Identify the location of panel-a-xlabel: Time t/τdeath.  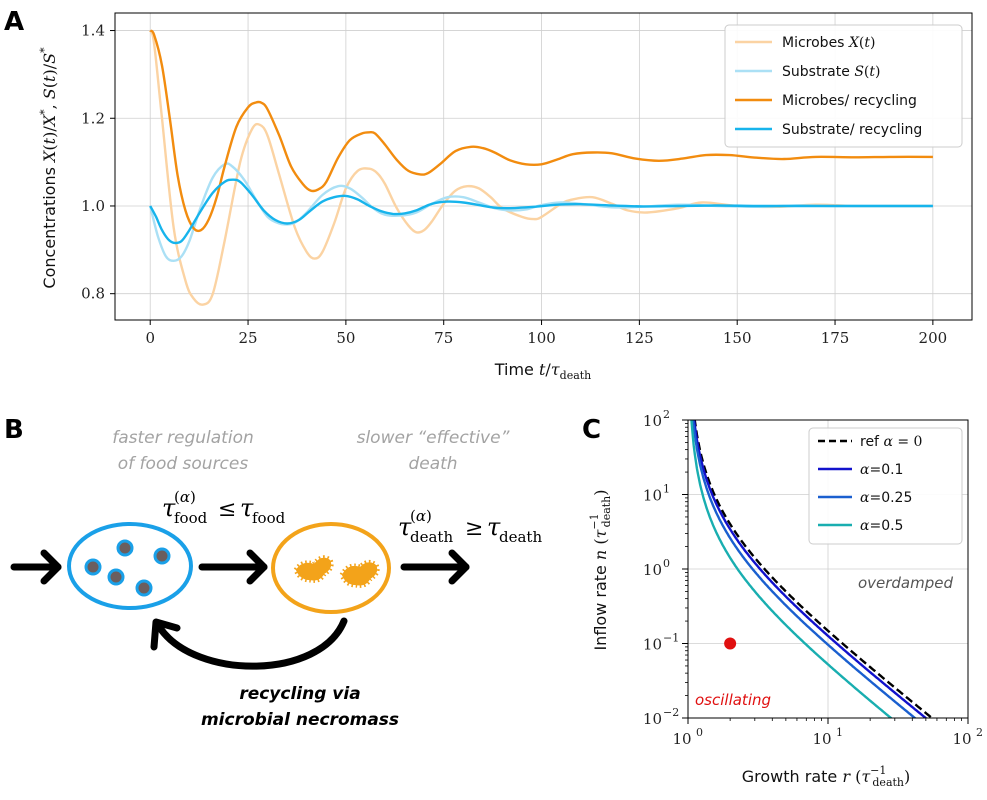
(543, 371).